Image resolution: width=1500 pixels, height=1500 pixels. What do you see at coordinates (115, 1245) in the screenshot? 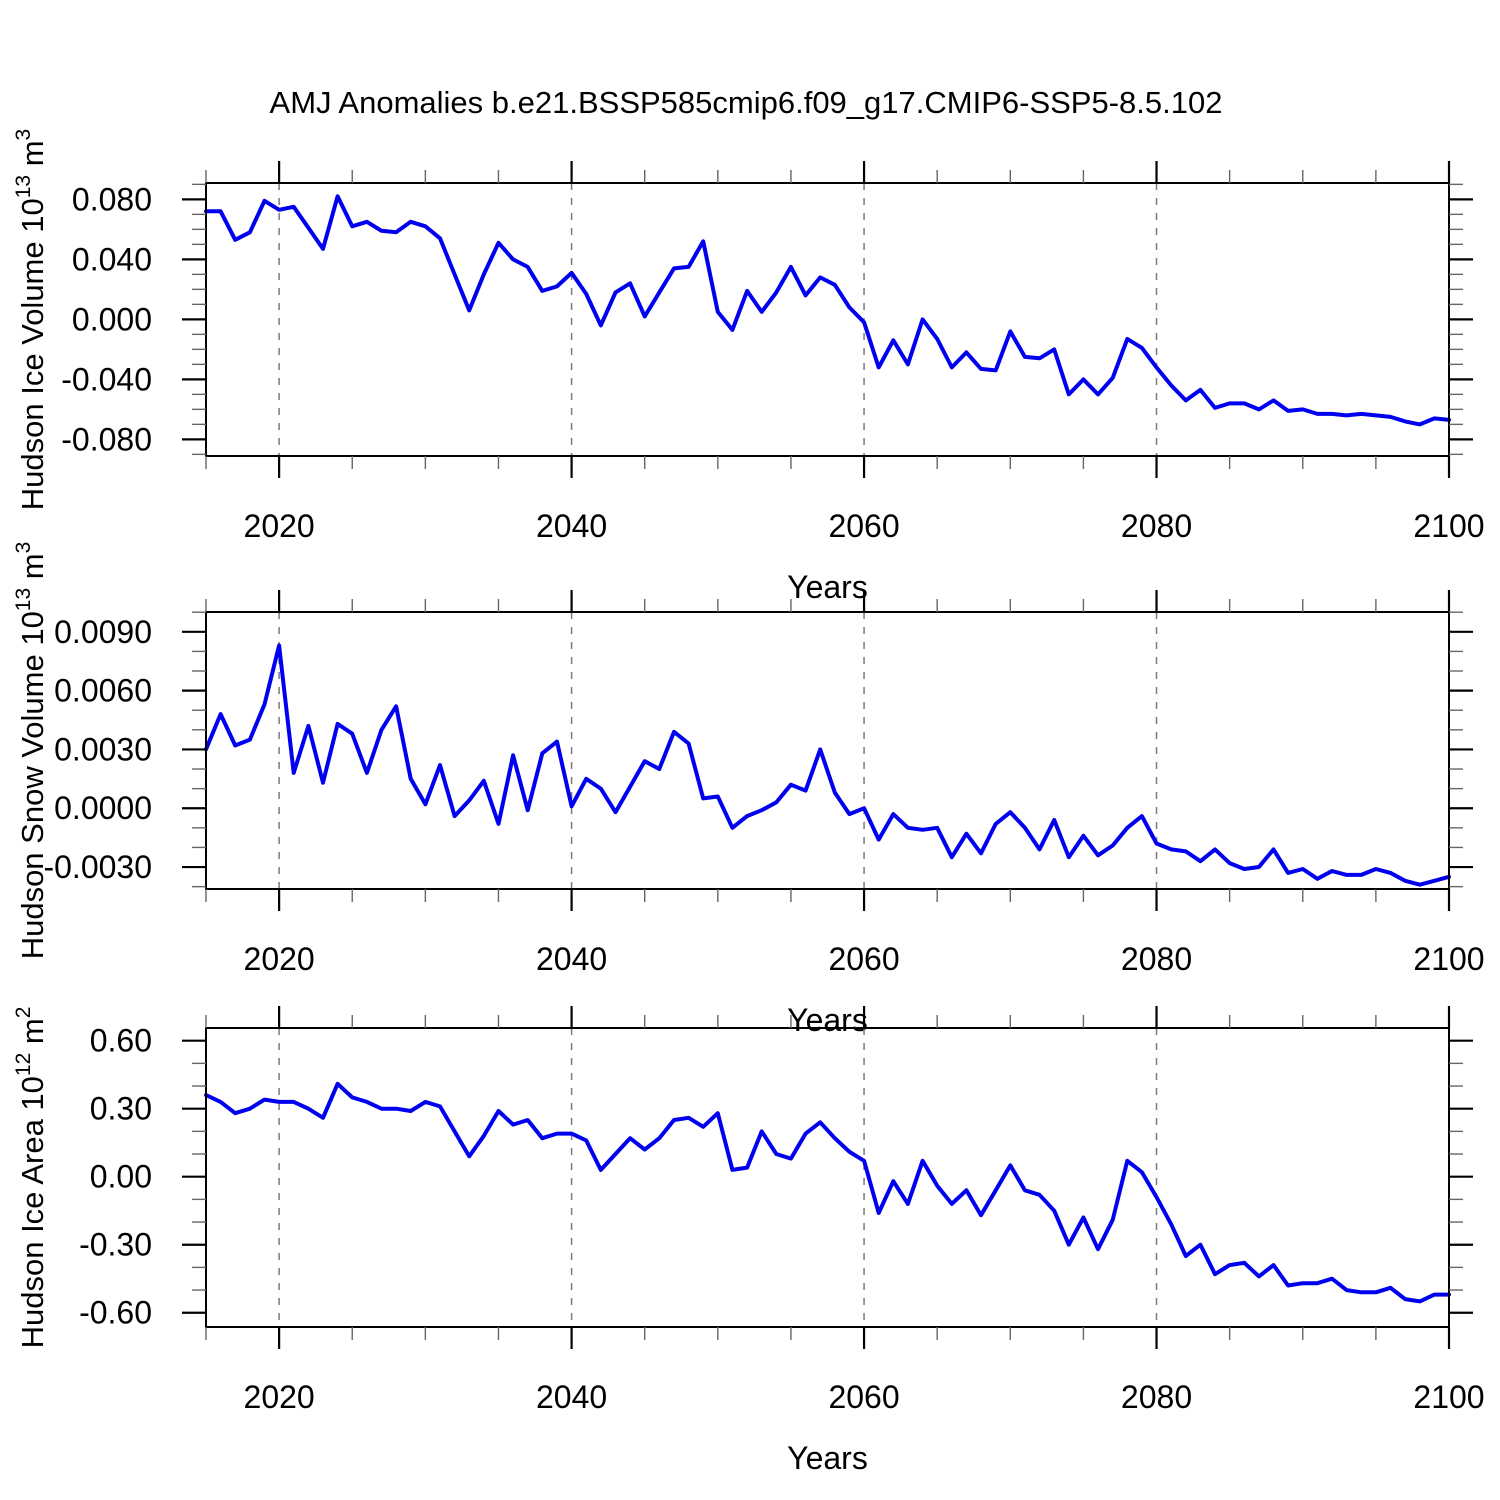
I see `y-tick-label: -0.30` at bounding box center [115, 1245].